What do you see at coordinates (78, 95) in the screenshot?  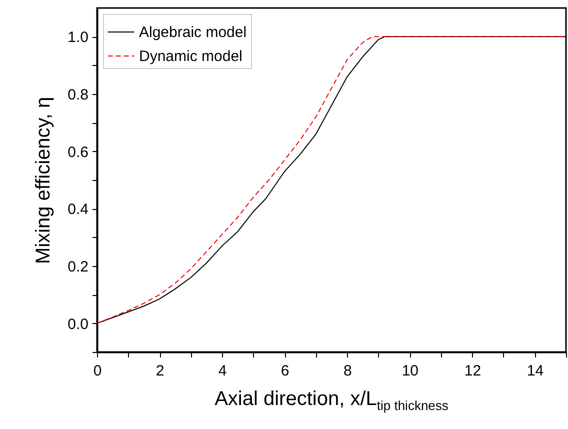 I see `y-tick-label: 0.8` at bounding box center [78, 95].